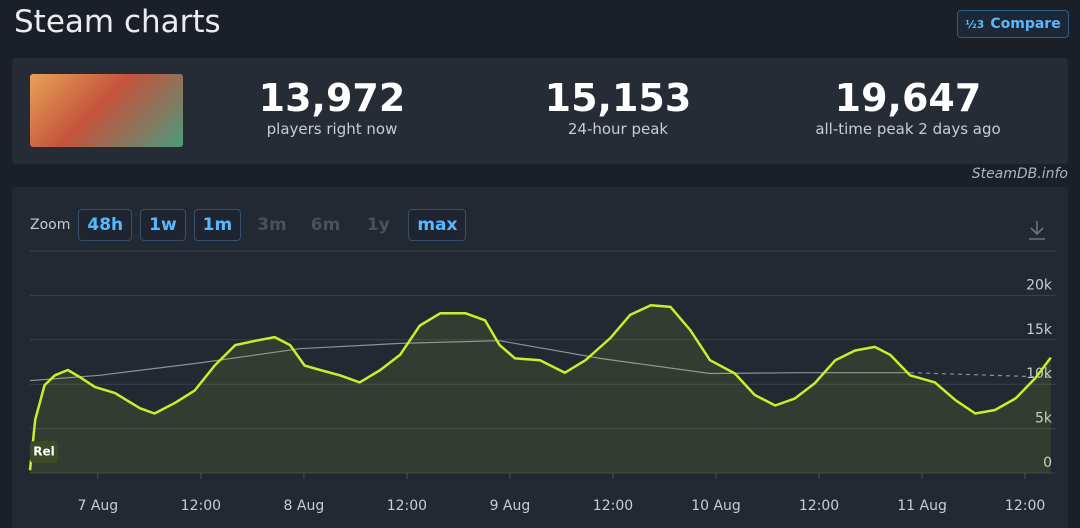 Image resolution: width=1080 pixels, height=528 pixels. Describe the element at coordinates (618, 98) in the screenshot. I see `stat-value: 15,153` at that location.